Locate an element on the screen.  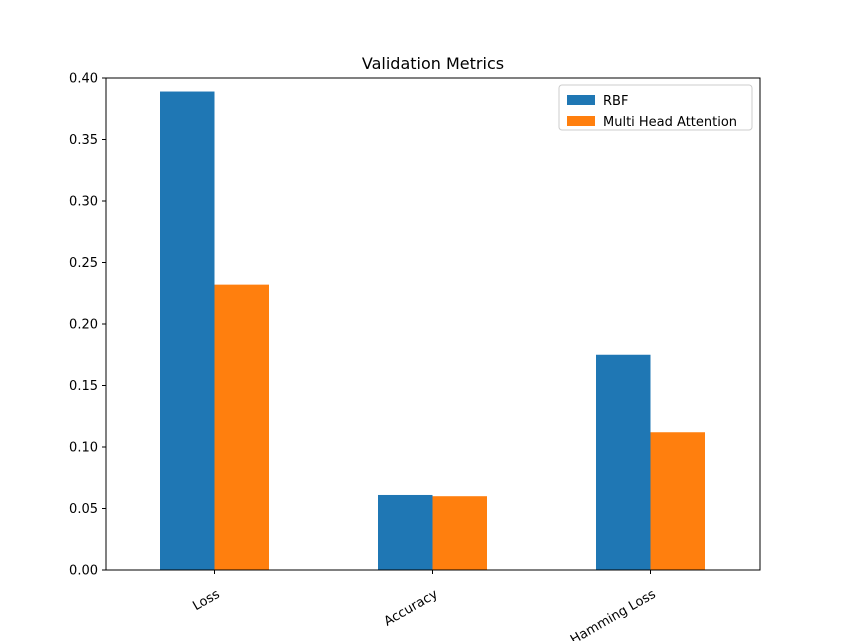
y-tick-label: 0.40 is located at coordinates (83, 79).